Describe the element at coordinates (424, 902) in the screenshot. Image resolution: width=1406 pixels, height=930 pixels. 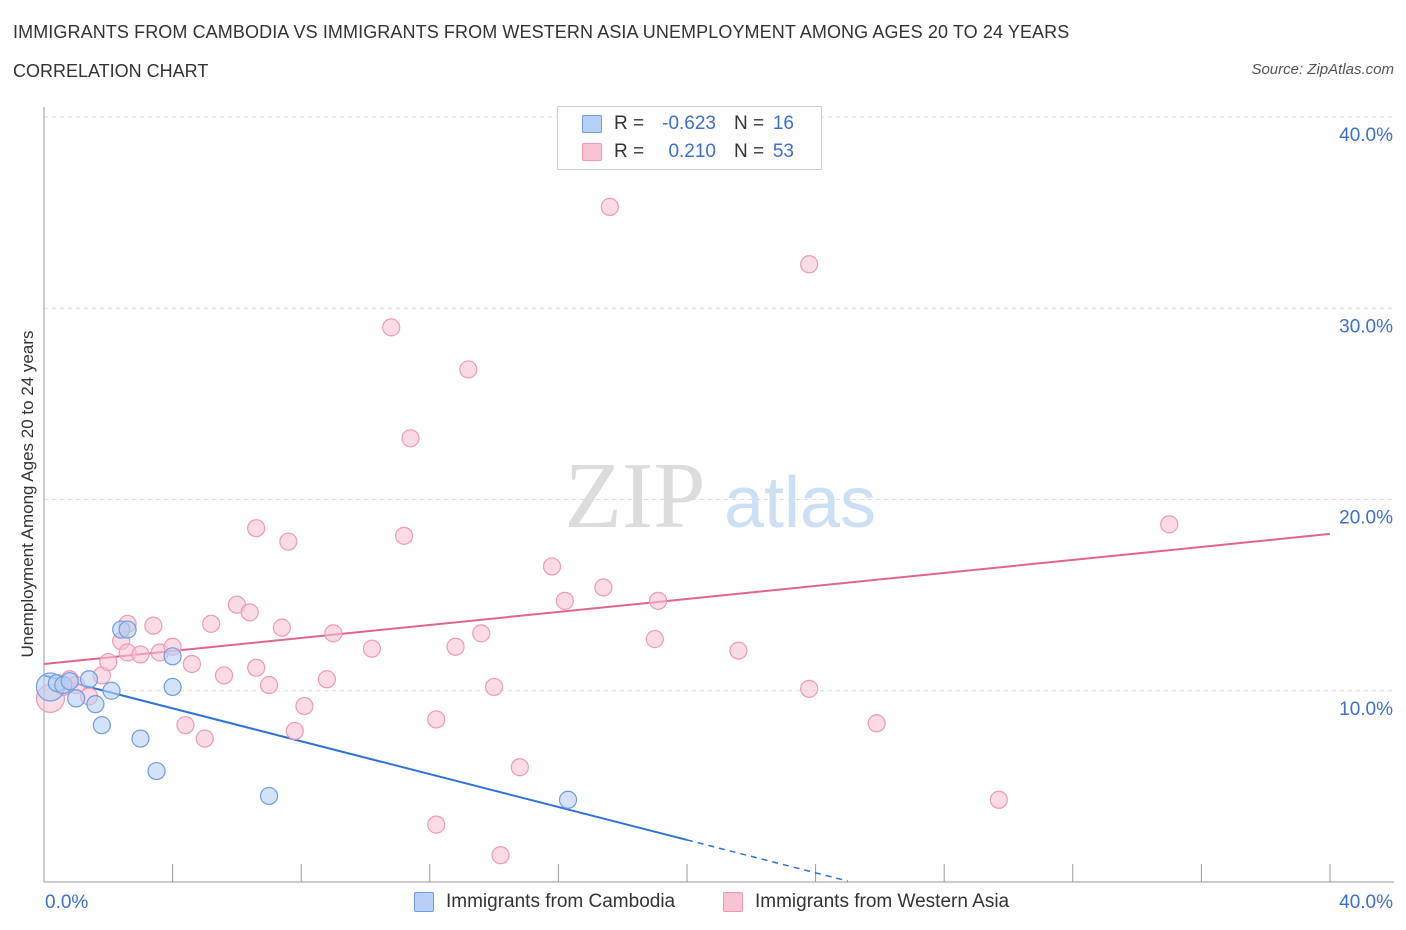
I see `bottom-legend-swatch-cambodia` at that location.